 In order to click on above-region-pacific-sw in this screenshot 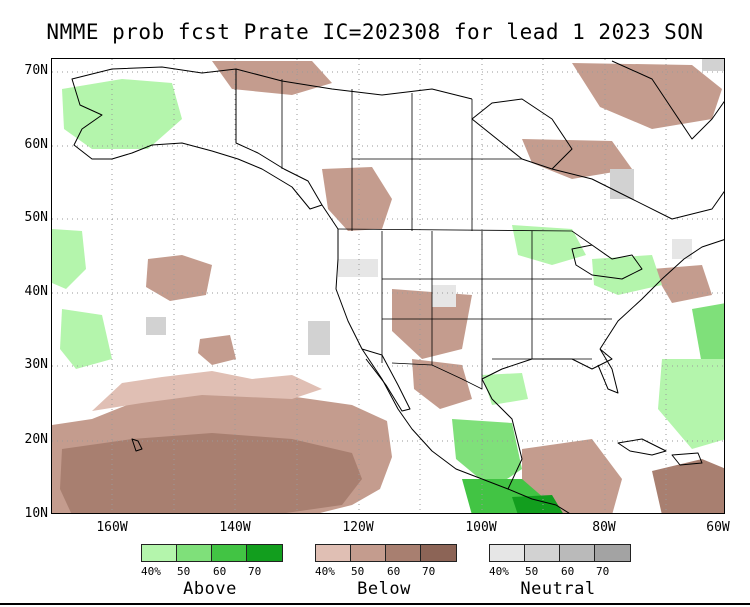, I will do `click(86, 339)`.